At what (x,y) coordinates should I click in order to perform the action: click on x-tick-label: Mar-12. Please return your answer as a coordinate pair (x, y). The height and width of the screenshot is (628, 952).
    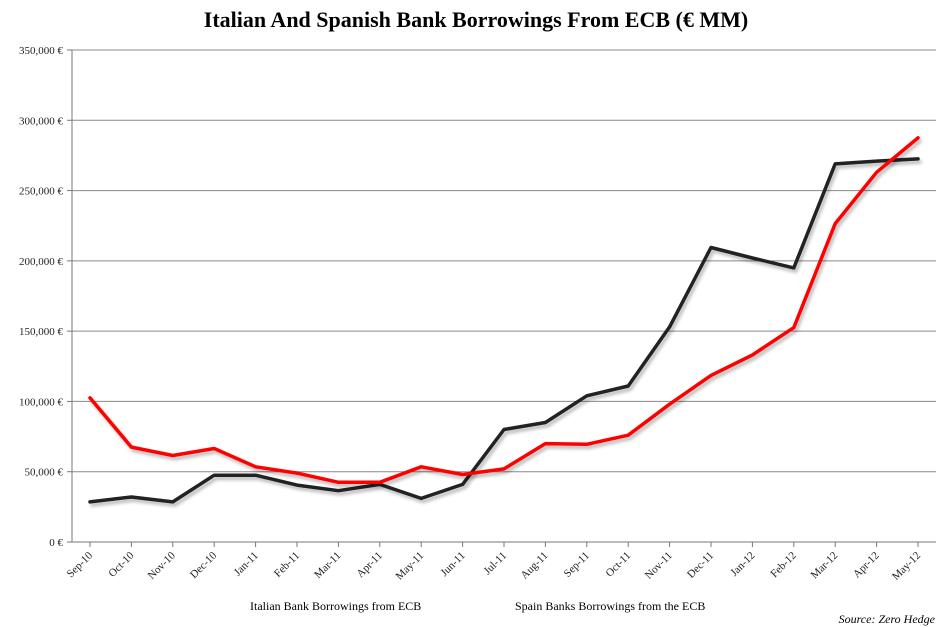
    Looking at the image, I should click on (825, 566).